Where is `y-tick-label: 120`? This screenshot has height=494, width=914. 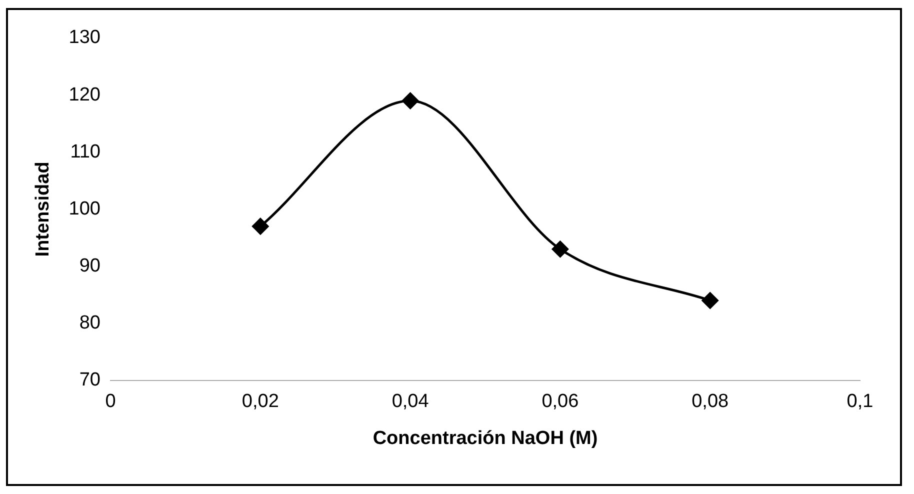 y-tick-label: 120 is located at coordinates (84, 95).